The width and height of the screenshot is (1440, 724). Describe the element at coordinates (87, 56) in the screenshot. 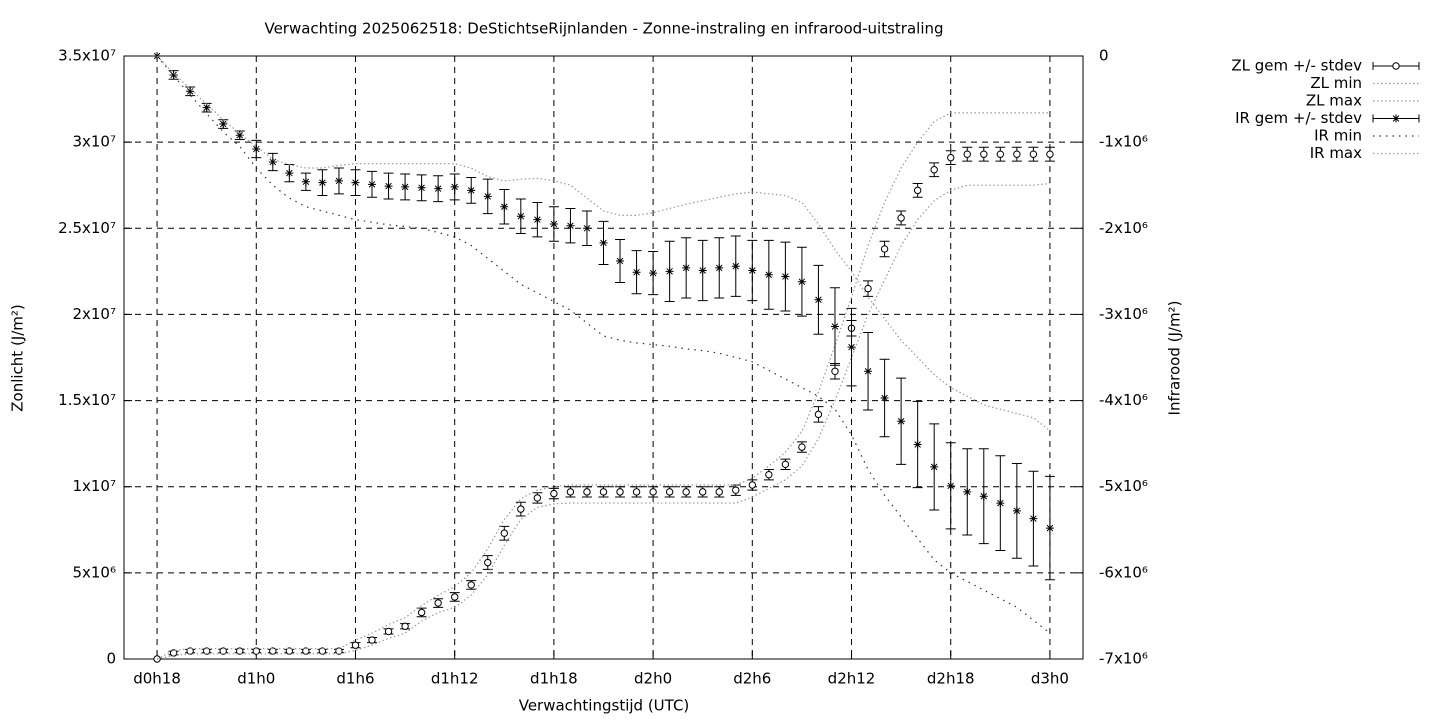

I see `y-tick-label: 3.5x10⁷` at that location.